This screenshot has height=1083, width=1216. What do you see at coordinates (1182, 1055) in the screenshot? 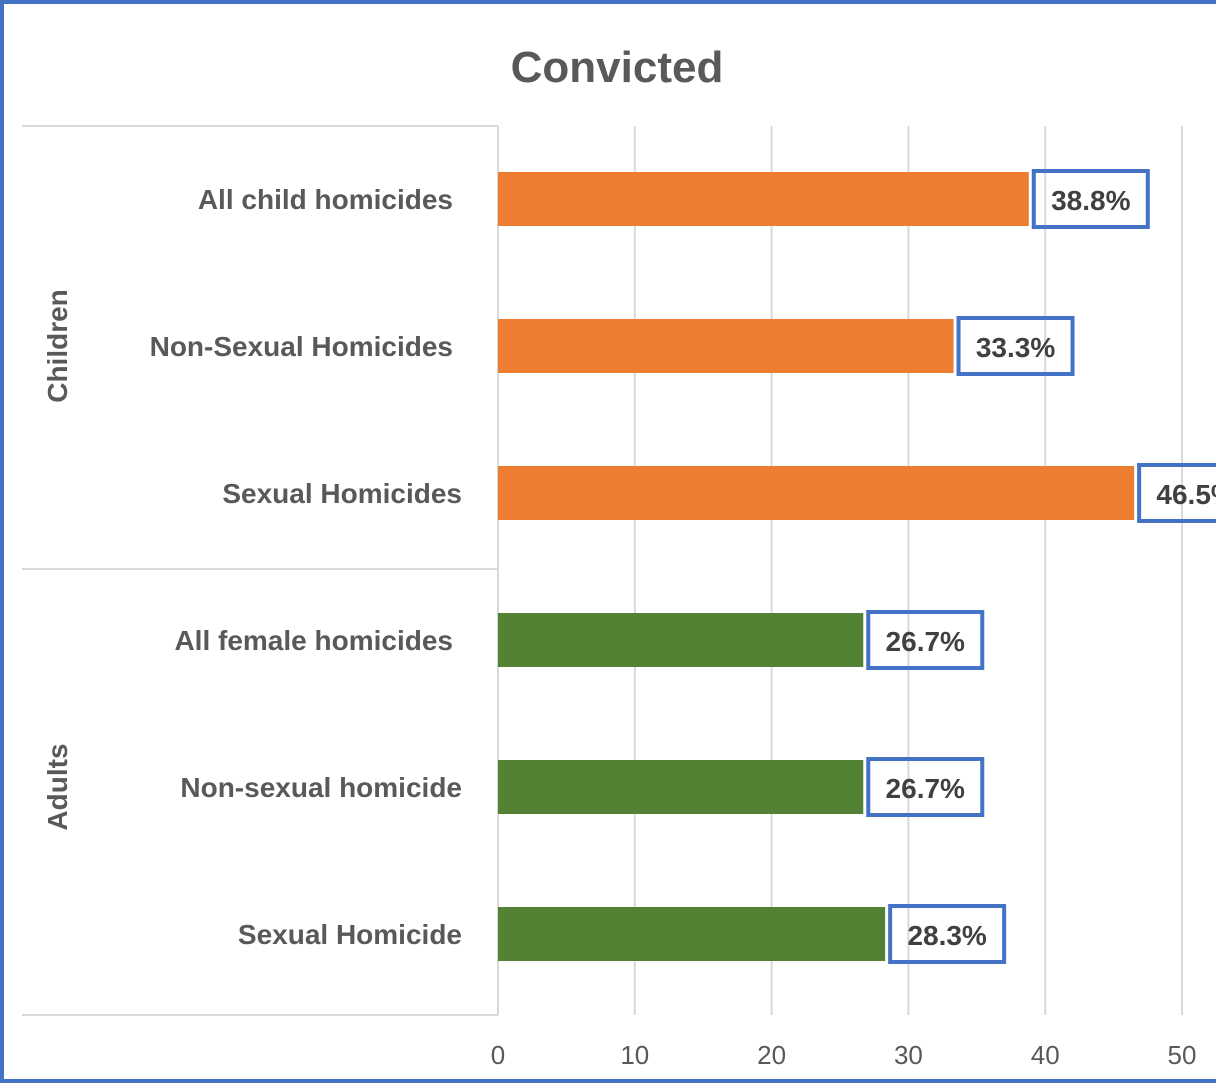
I see `x-tick-label: 50` at bounding box center [1182, 1055].